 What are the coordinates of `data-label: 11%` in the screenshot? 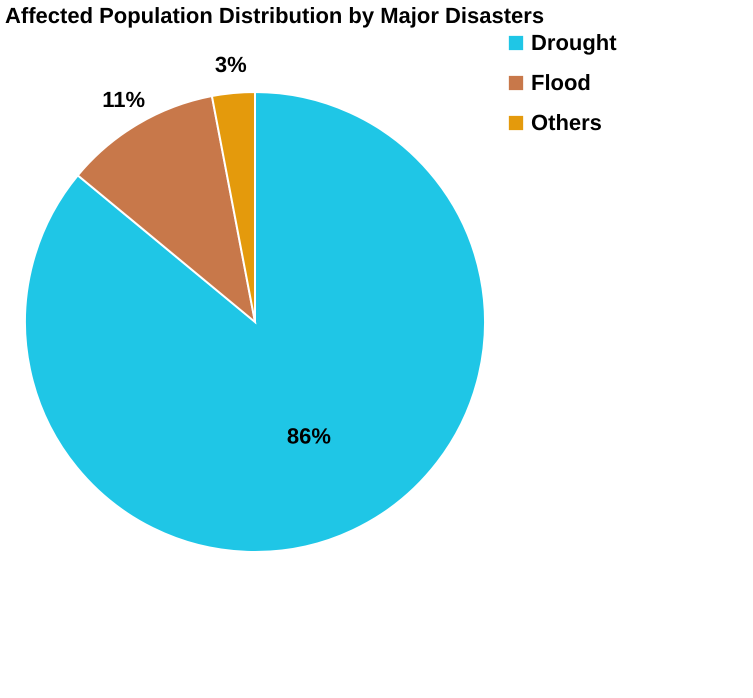 It's located at (124, 99).